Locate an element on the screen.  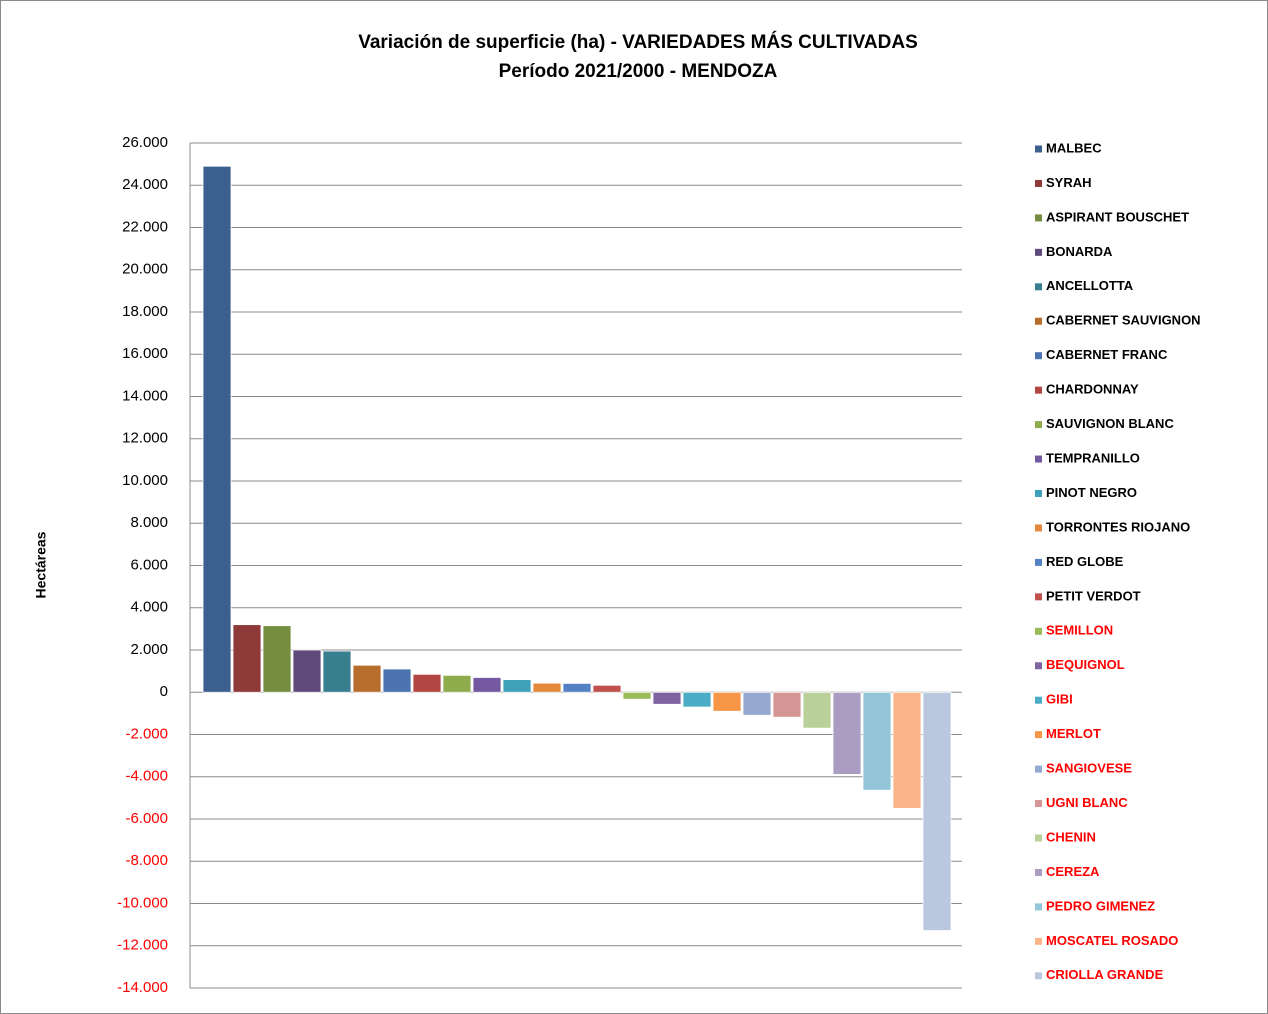
chart-subtitle: Período 2021/2000 - MENDOZA is located at coordinates (638, 71).